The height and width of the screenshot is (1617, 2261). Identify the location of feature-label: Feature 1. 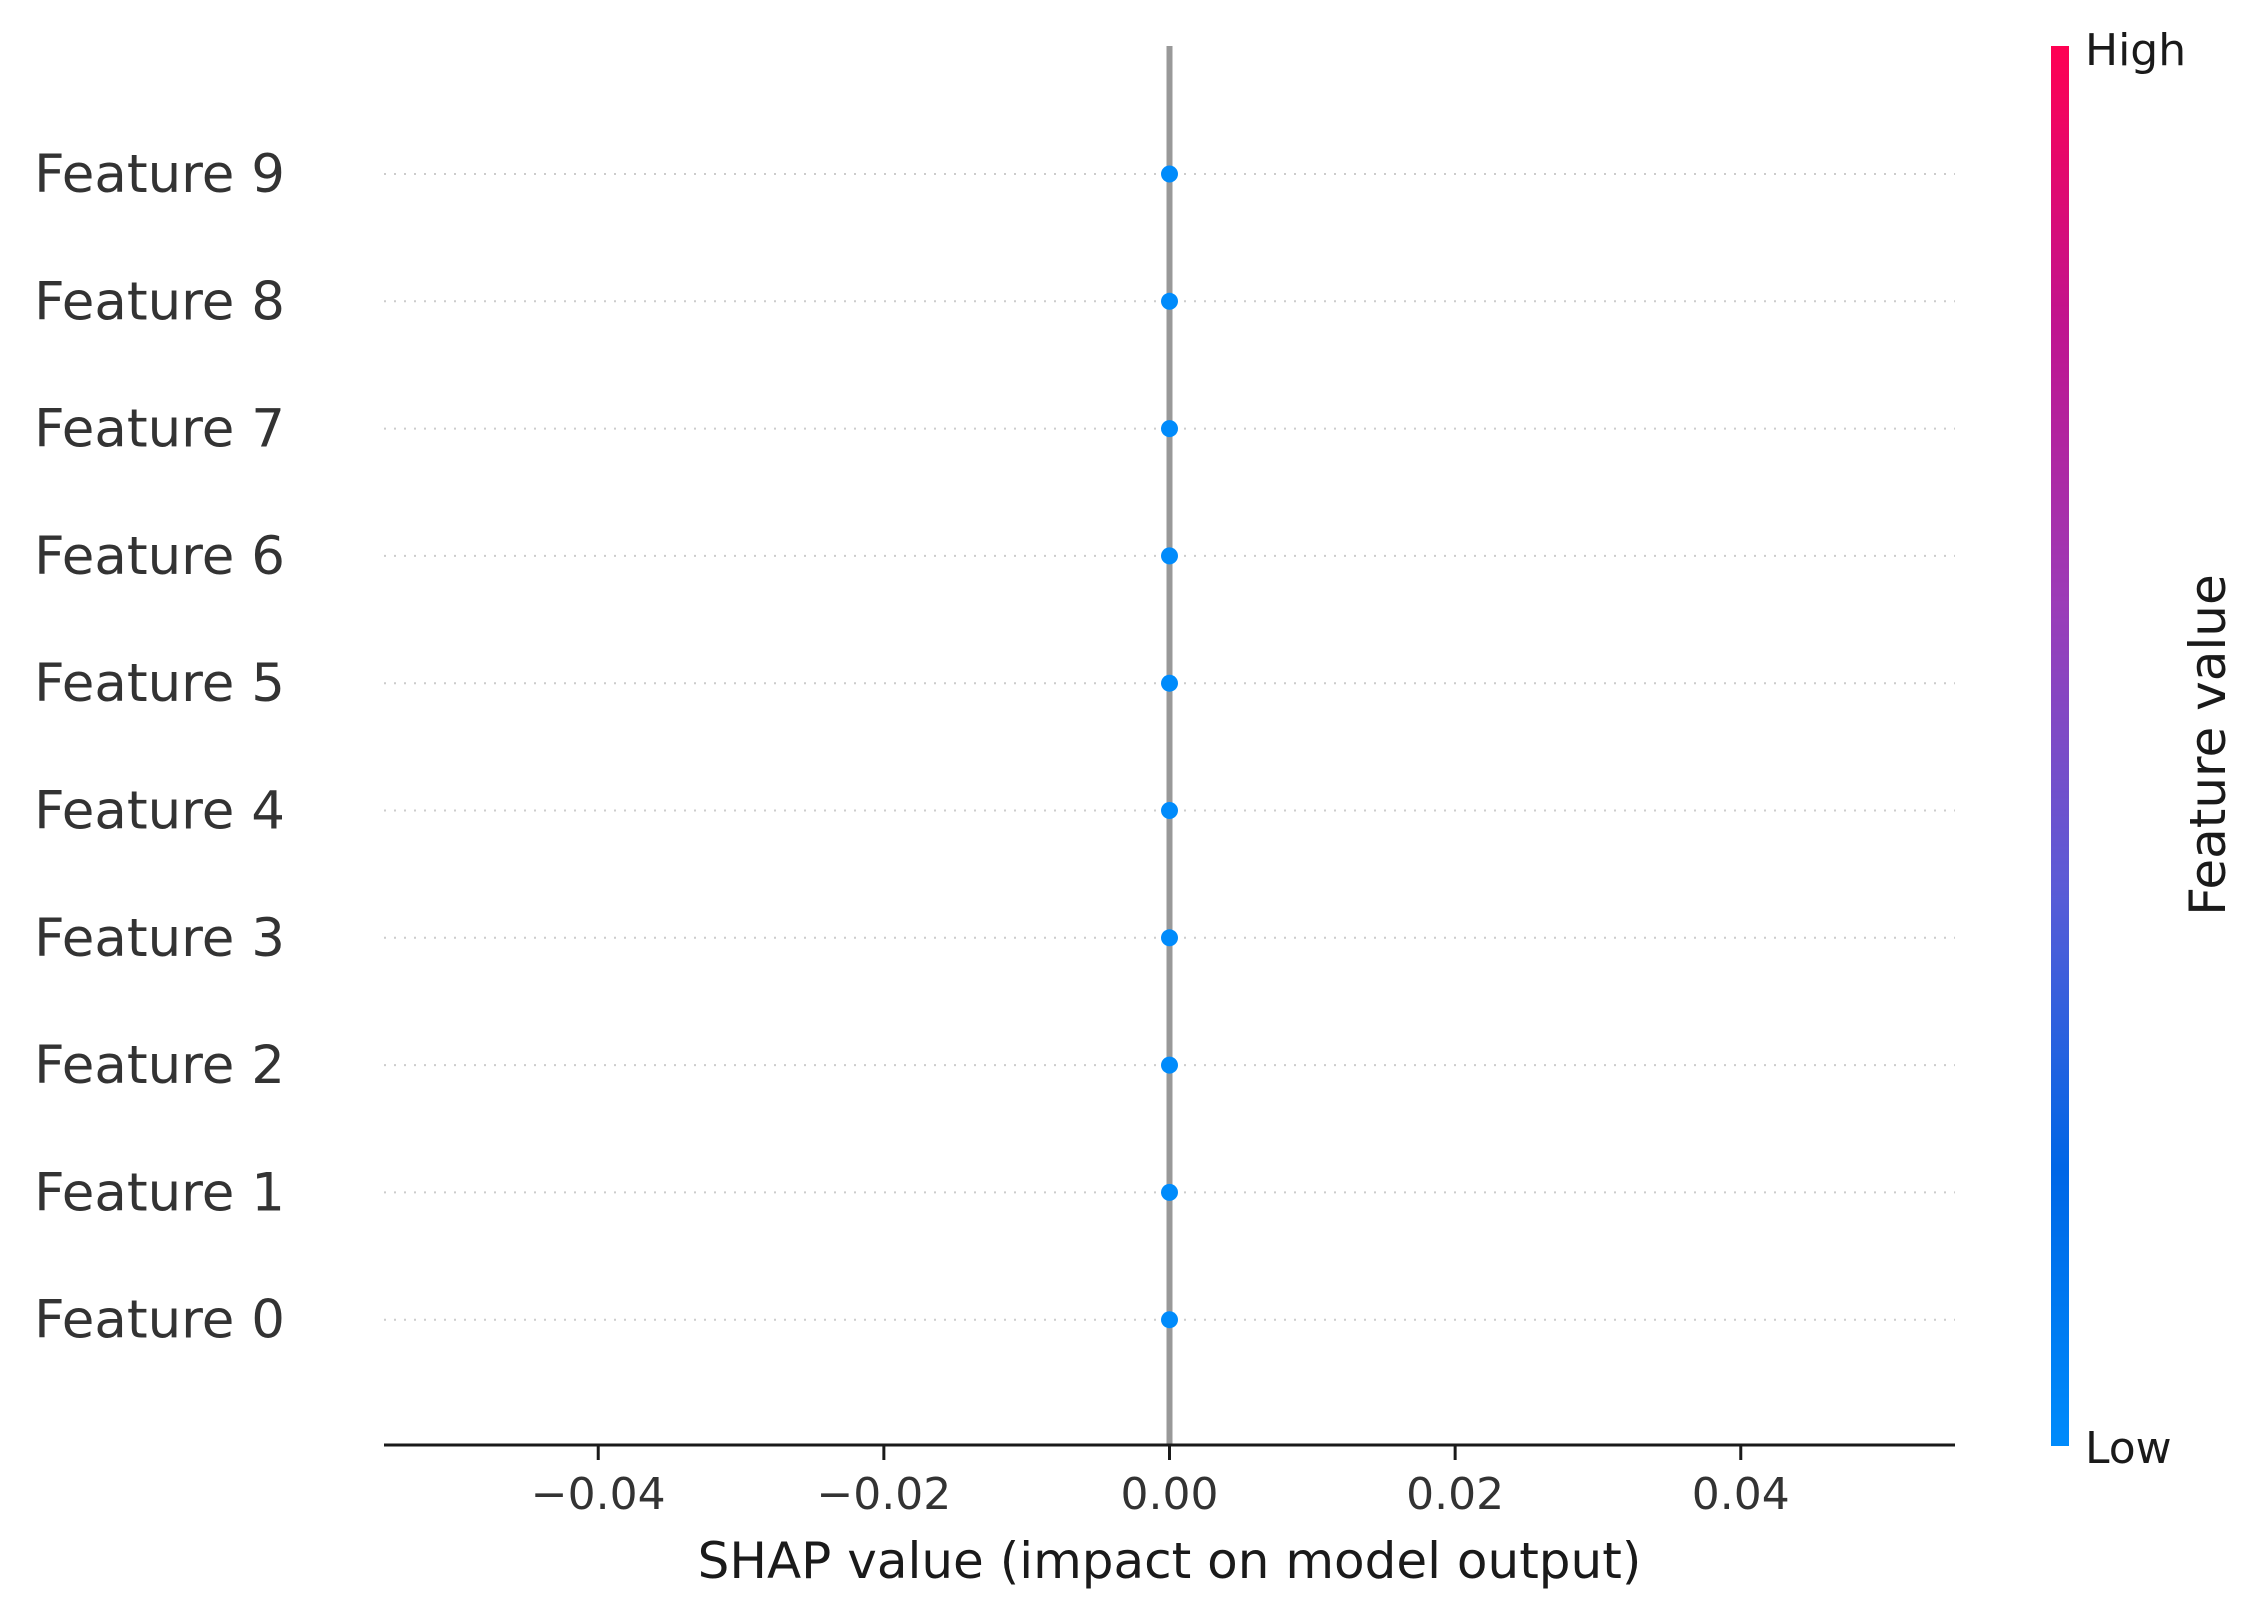
(159, 1192).